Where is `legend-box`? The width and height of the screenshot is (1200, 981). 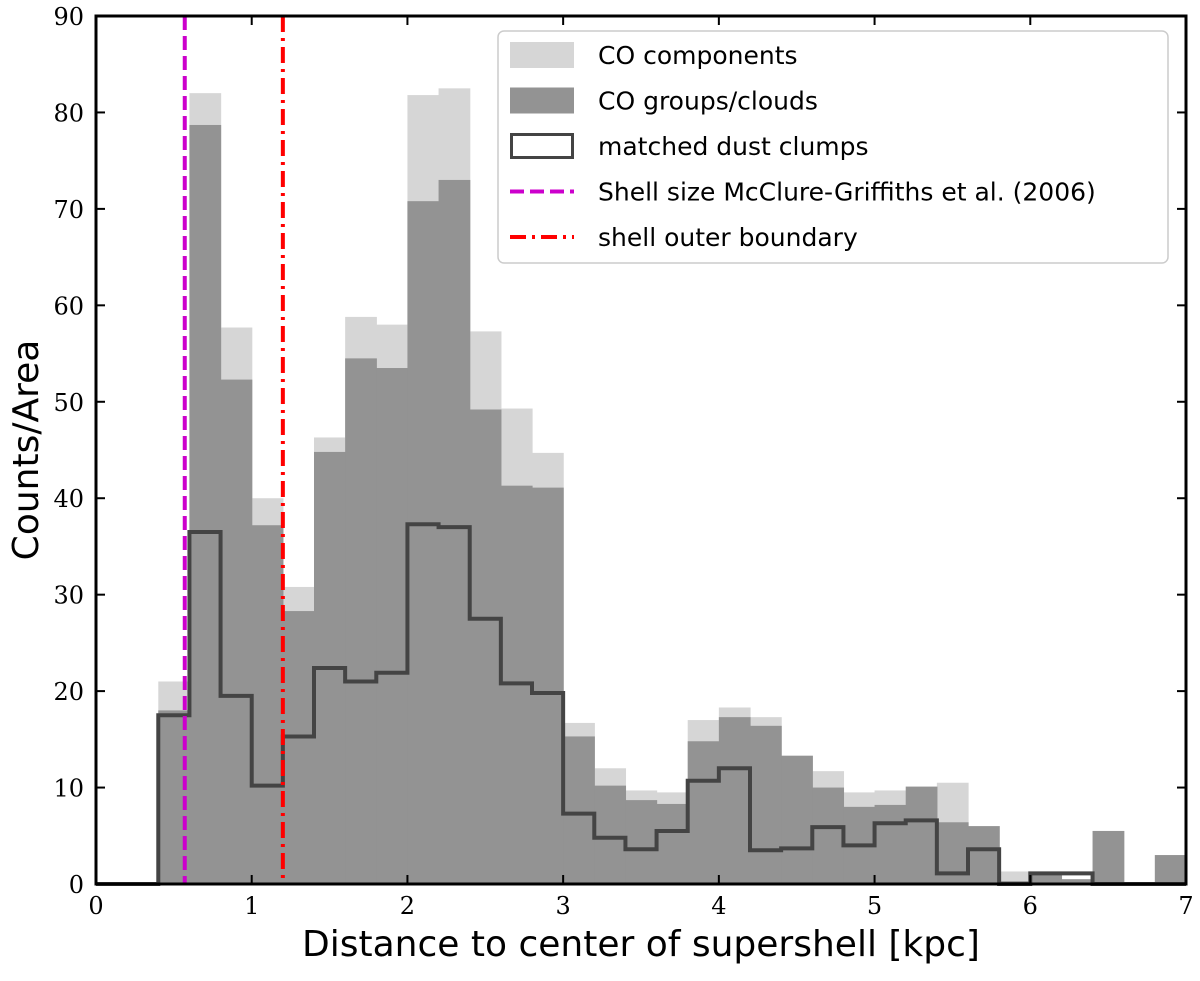
legend-box is located at coordinates (833, 147).